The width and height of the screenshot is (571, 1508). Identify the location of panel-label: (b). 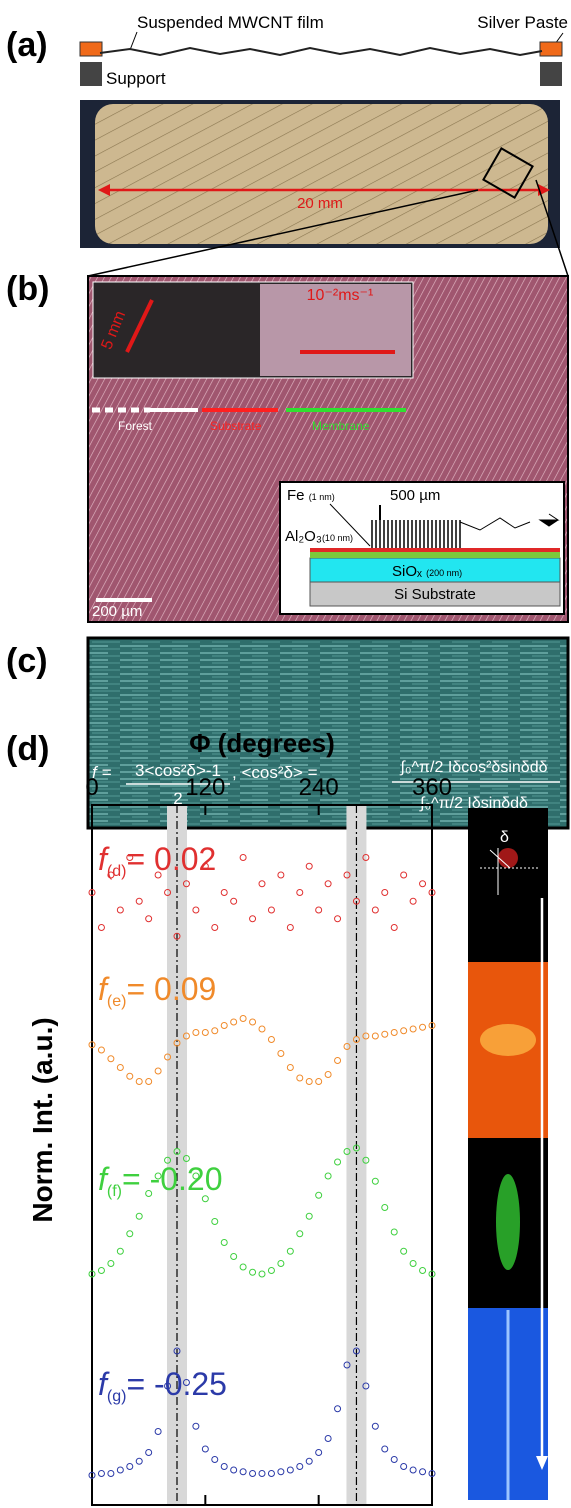
(27, 289).